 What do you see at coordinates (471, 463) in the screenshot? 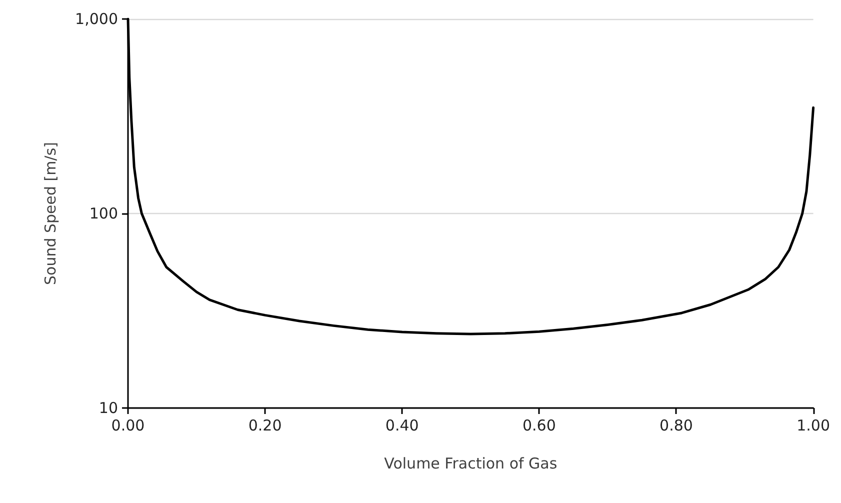
I see `x-axis-title: Volume Fraction of Gas` at bounding box center [471, 463].